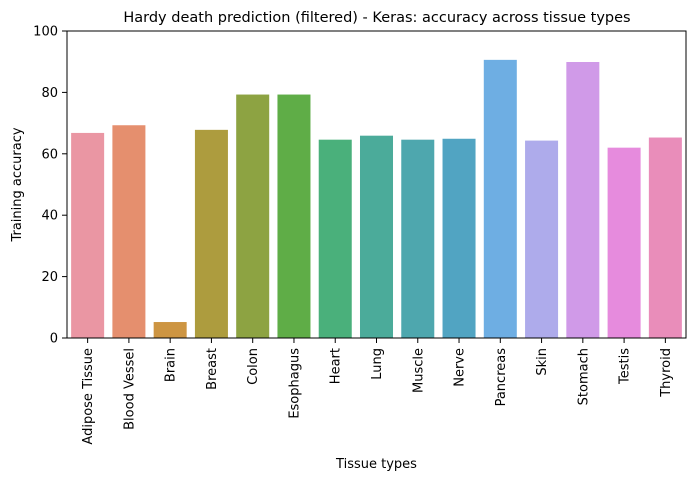 The height and width of the screenshot is (481, 699). I want to click on bar-lung, so click(376, 236).